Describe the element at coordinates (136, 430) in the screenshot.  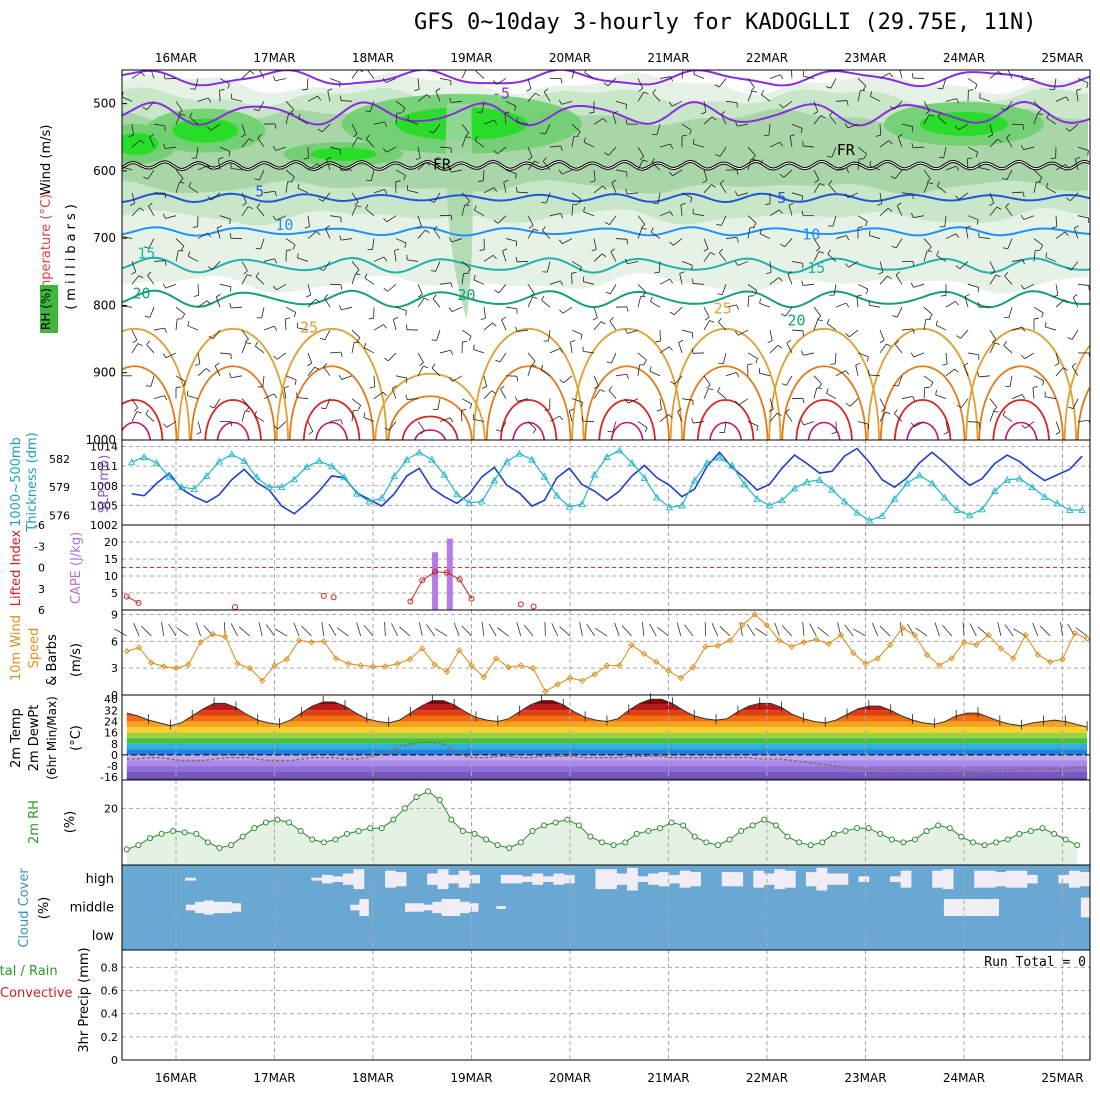
I see `isotherm-40-lobe` at that location.